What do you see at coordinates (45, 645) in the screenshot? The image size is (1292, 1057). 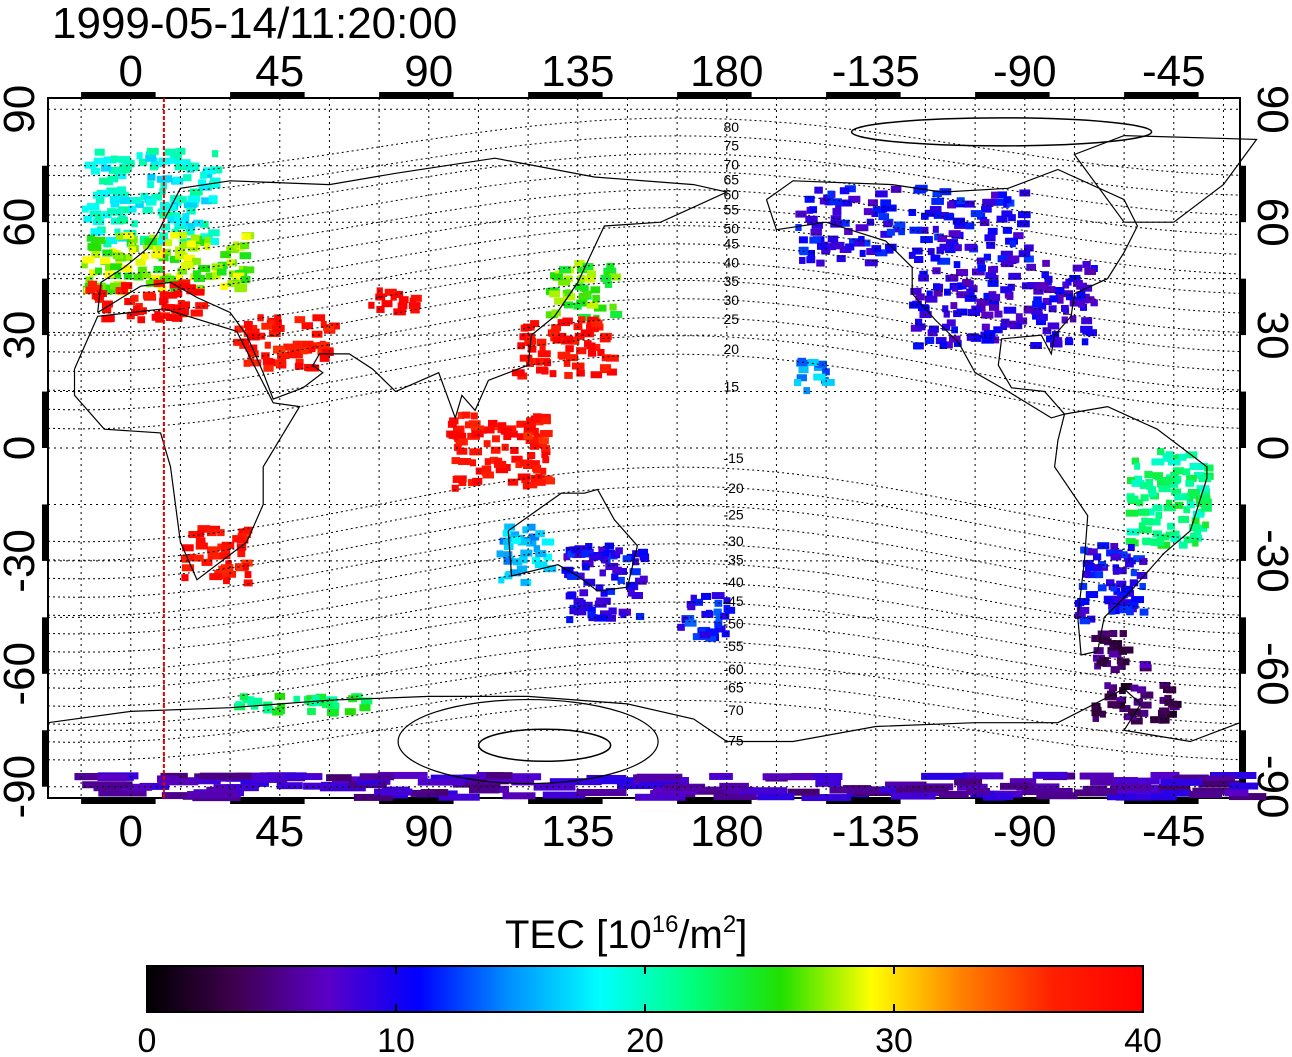 I see `left-frame-bar` at bounding box center [45, 645].